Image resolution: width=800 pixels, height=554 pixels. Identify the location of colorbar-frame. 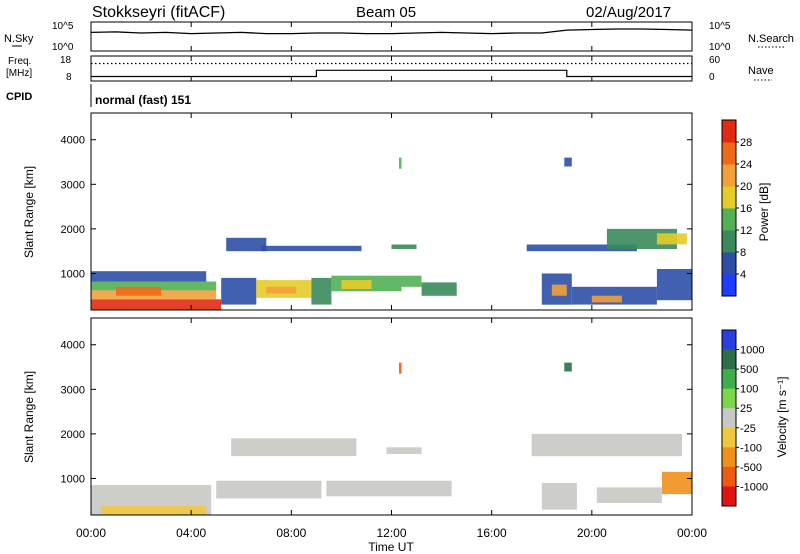
(729, 418).